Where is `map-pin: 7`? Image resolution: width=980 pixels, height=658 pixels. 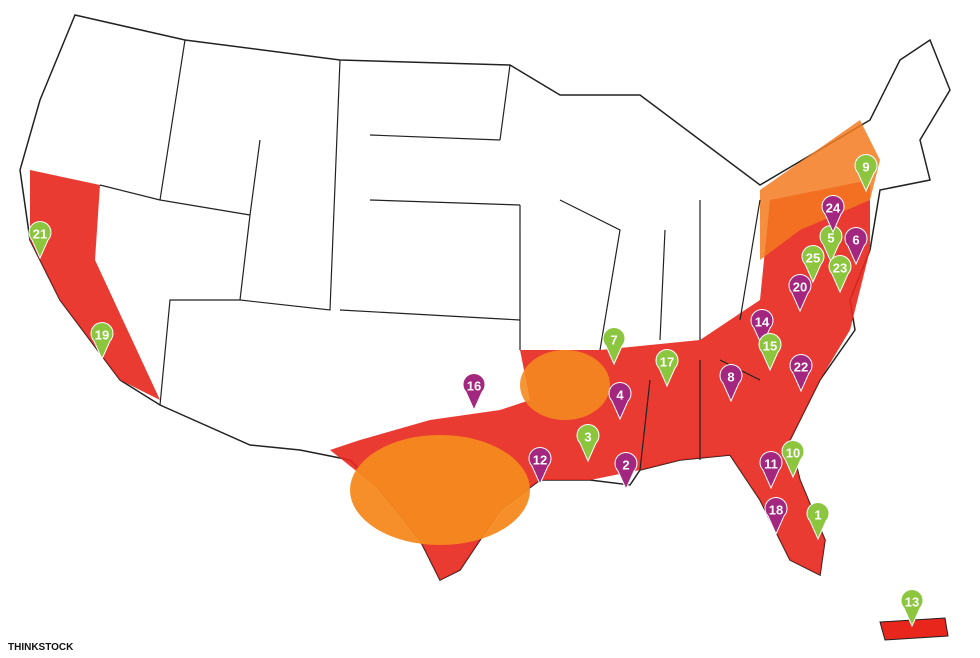
map-pin: 7 is located at coordinates (614, 346).